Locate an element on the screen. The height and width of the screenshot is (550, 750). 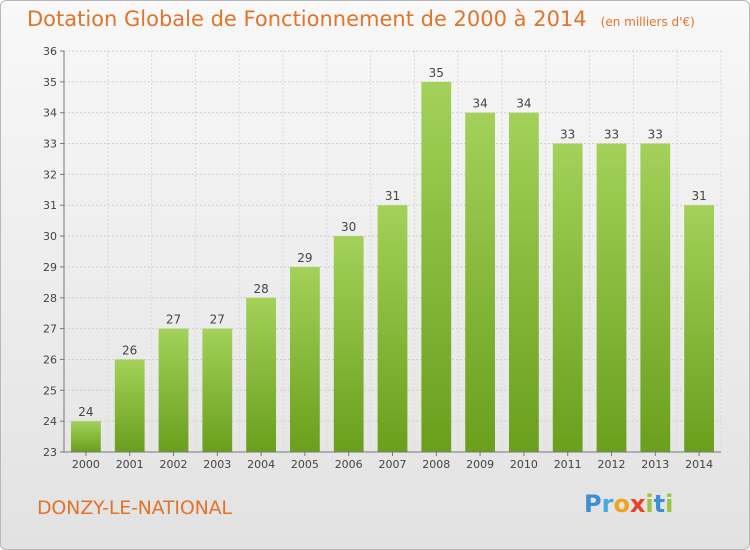
bar-2005 is located at coordinates (305, 359).